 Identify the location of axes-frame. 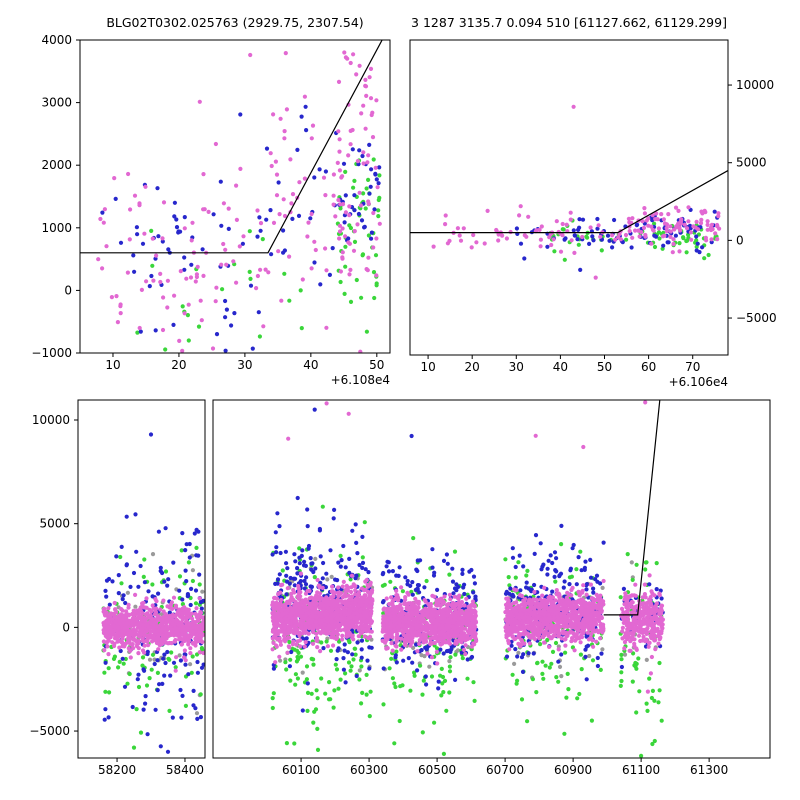
(141, 579).